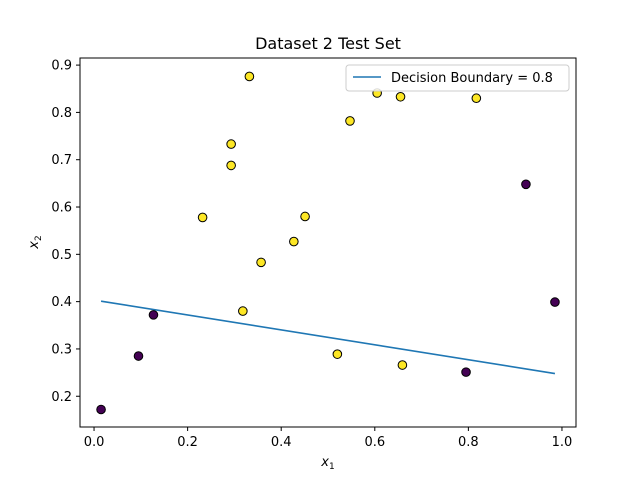 The height and width of the screenshot is (480, 640). Describe the element at coordinates (61, 302) in the screenshot. I see `y-tick-label: 0.4` at that location.